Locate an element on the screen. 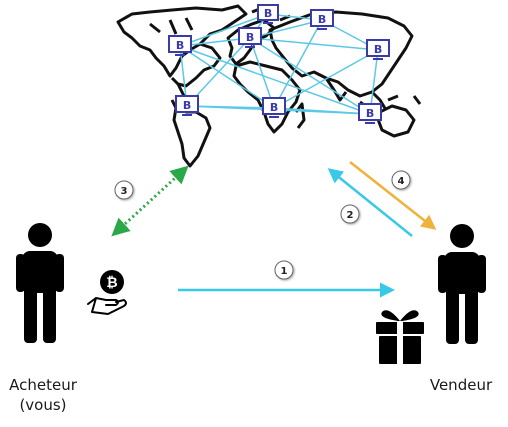 This screenshot has height=427, width=508. network-nodes: B B B B B B B is located at coordinates (279, 64).